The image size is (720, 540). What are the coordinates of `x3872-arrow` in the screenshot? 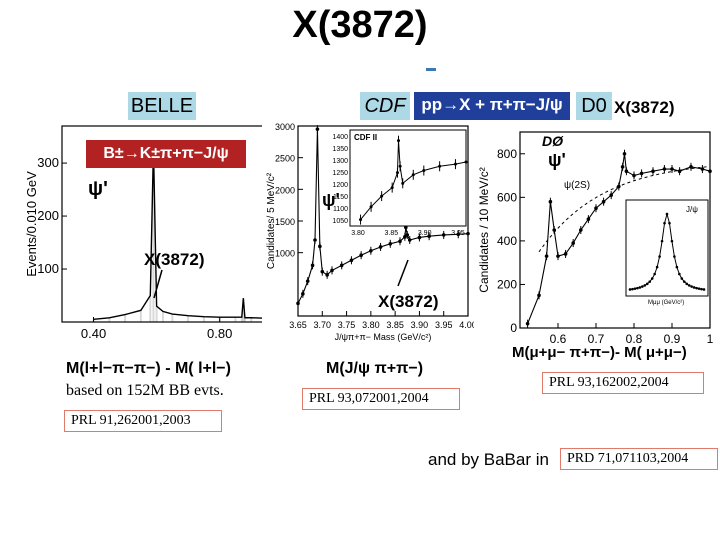 It's located at (403, 273).